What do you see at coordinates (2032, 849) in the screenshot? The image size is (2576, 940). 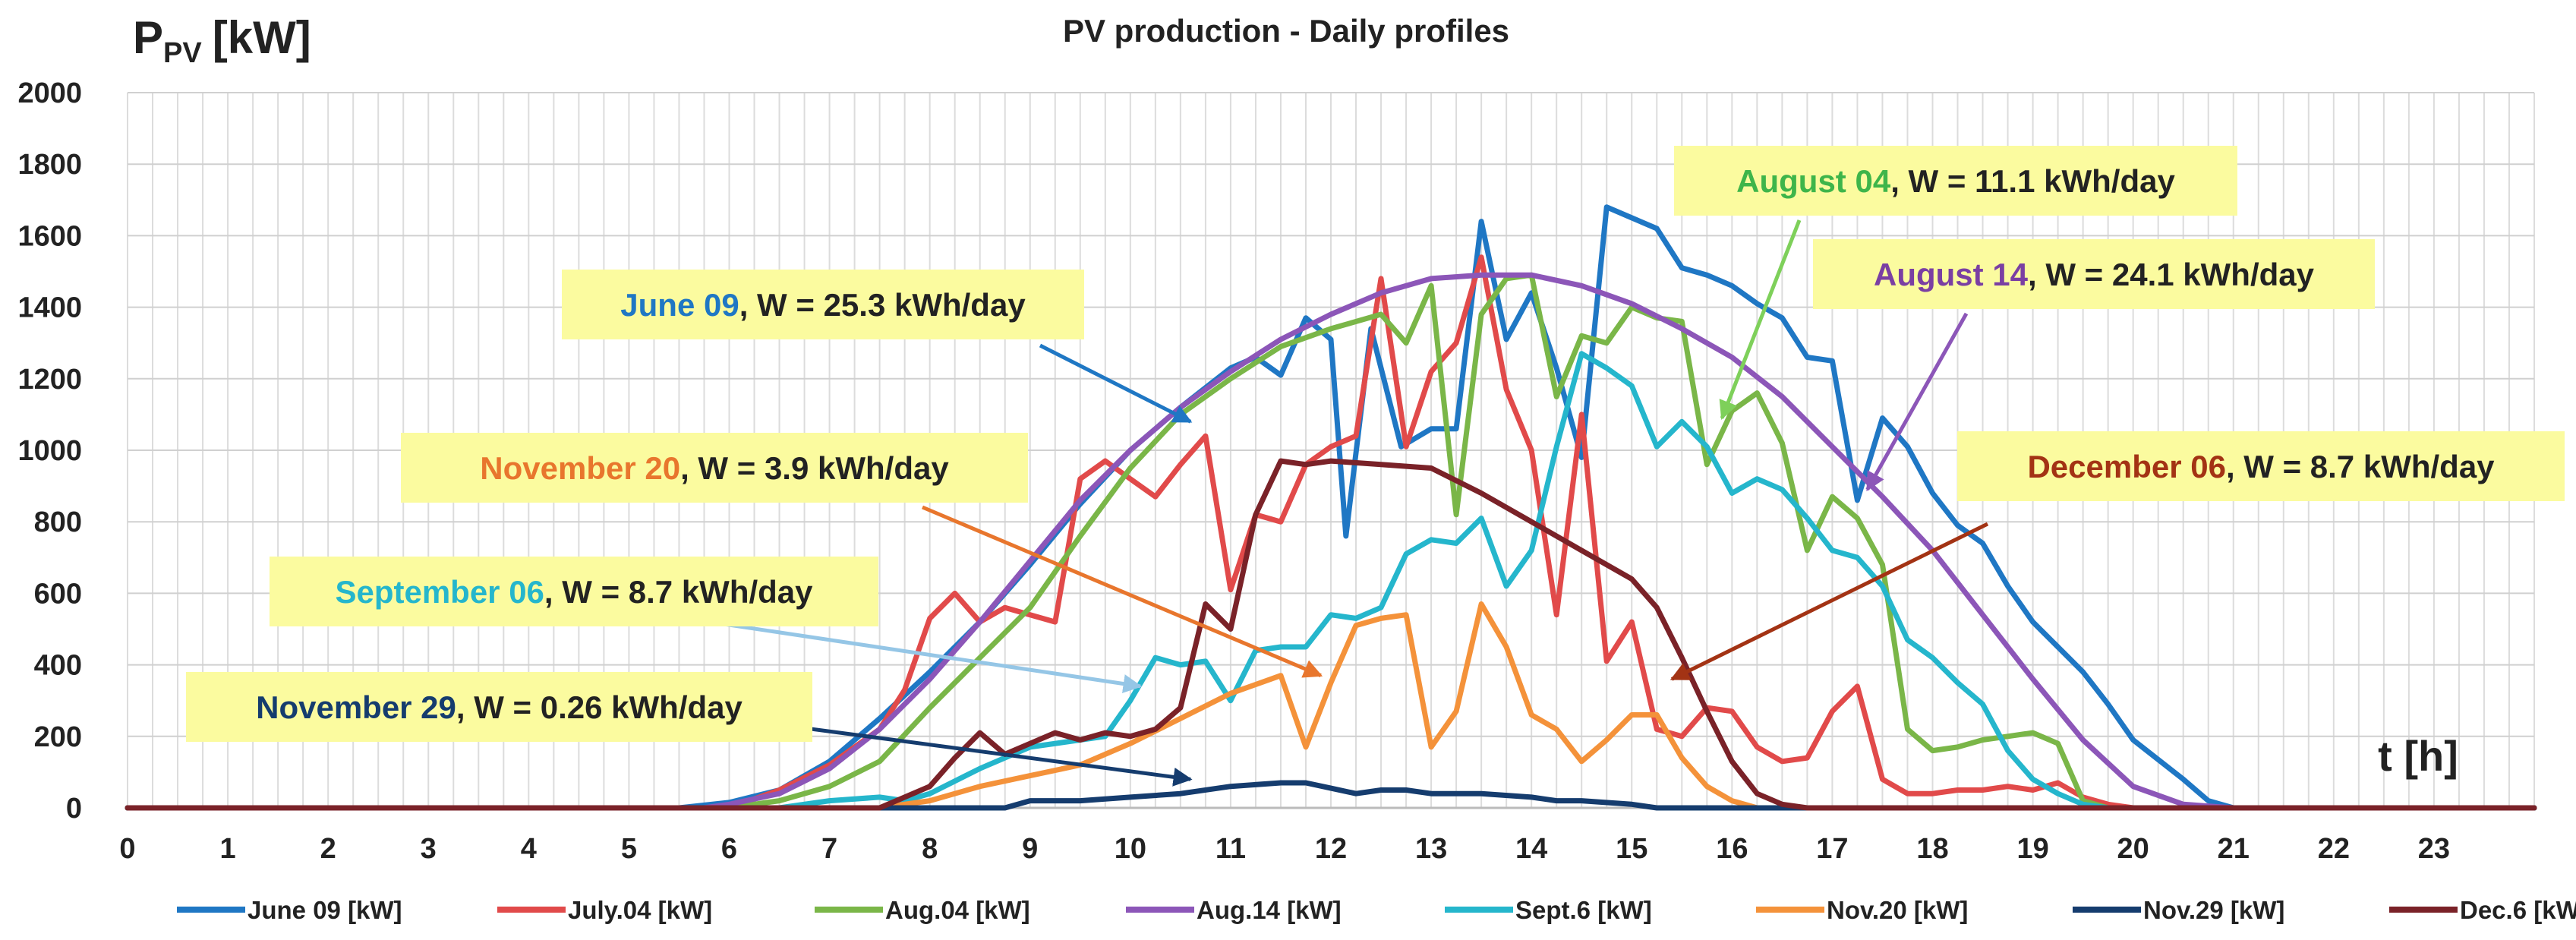 I see `x-tick-label: 19` at bounding box center [2032, 849].